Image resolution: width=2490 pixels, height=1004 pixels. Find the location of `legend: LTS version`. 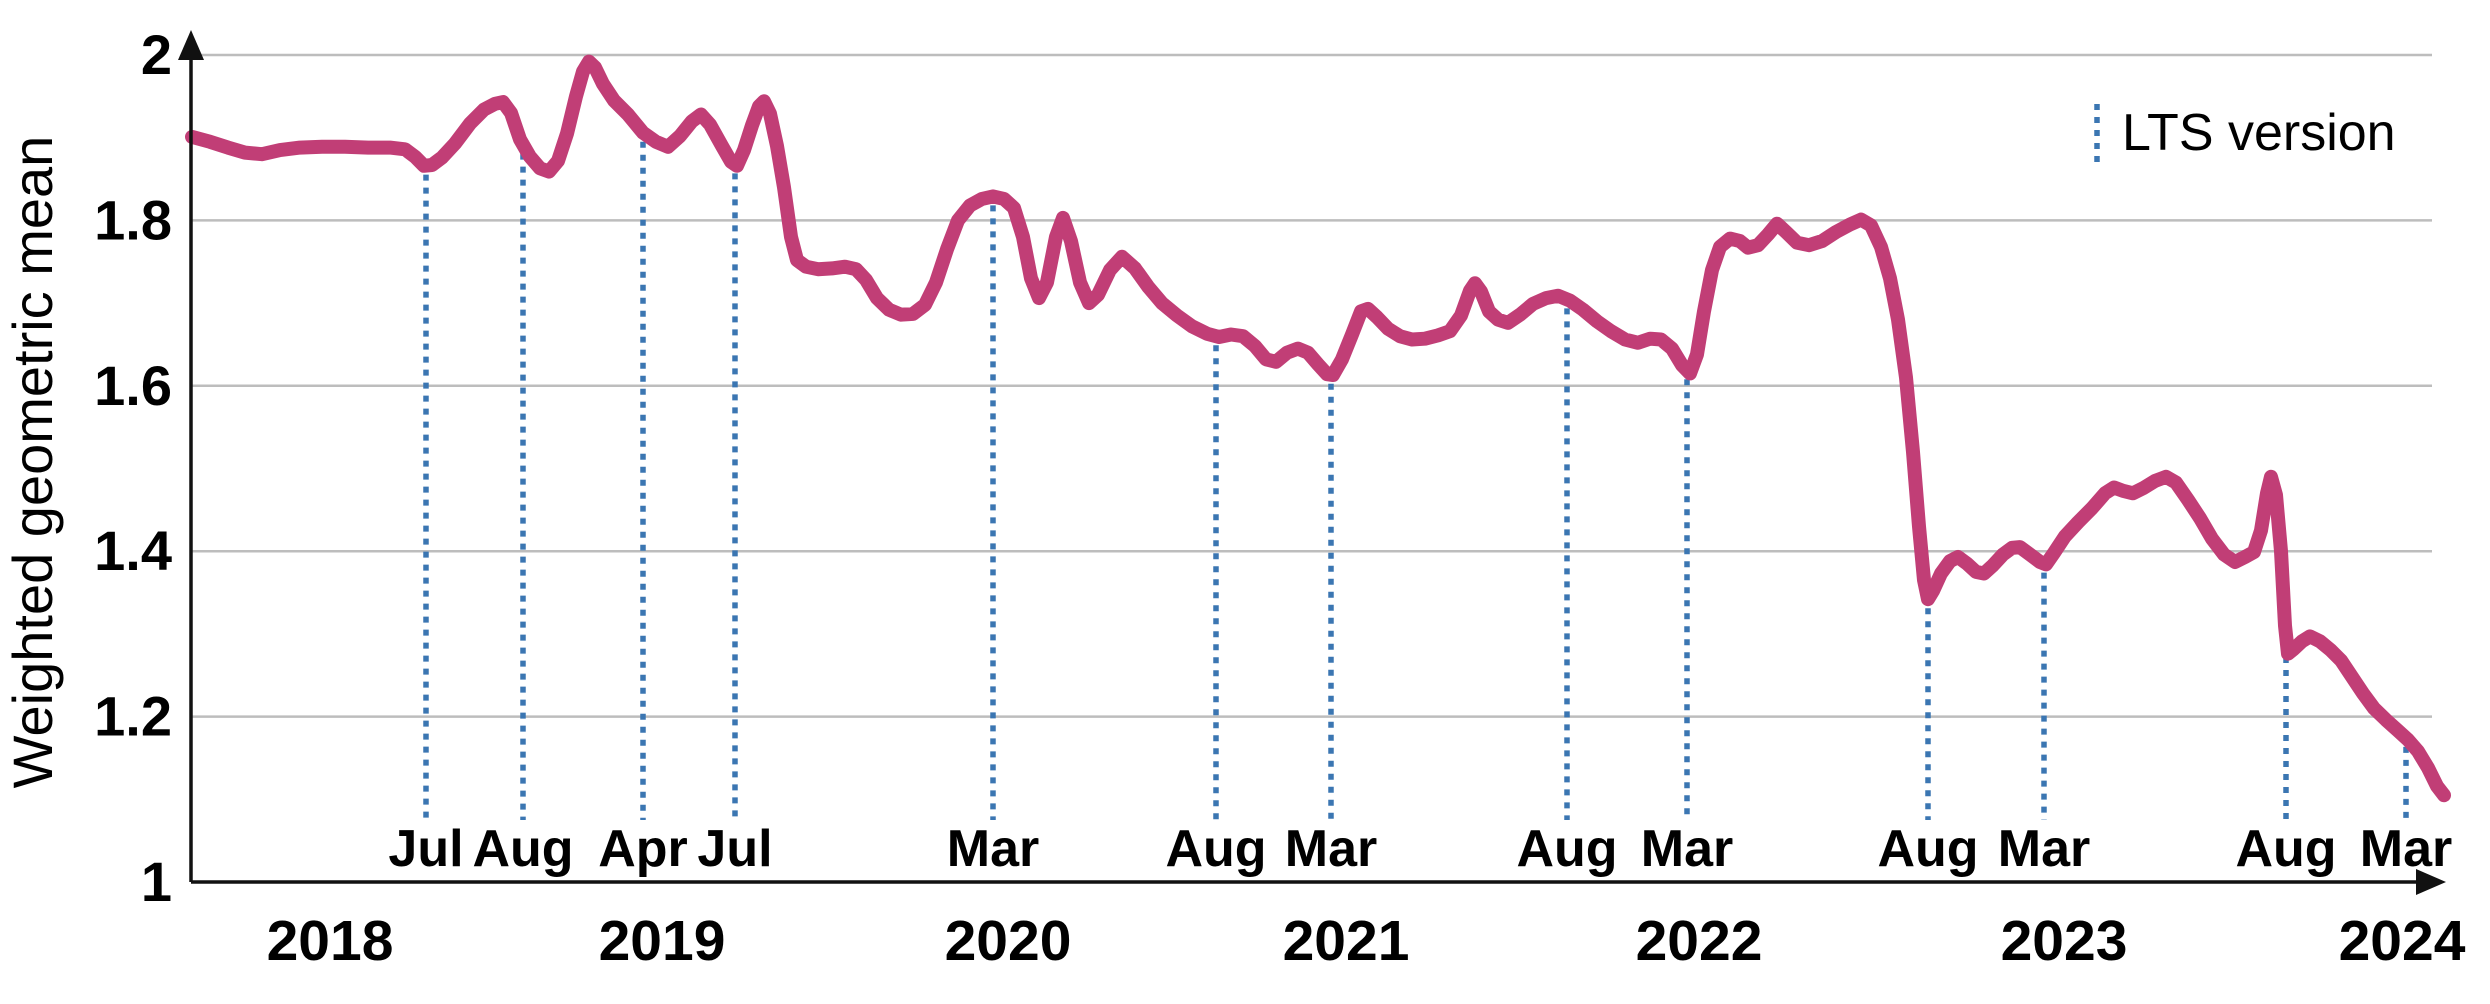

legend: LTS version is located at coordinates (2245, 136).